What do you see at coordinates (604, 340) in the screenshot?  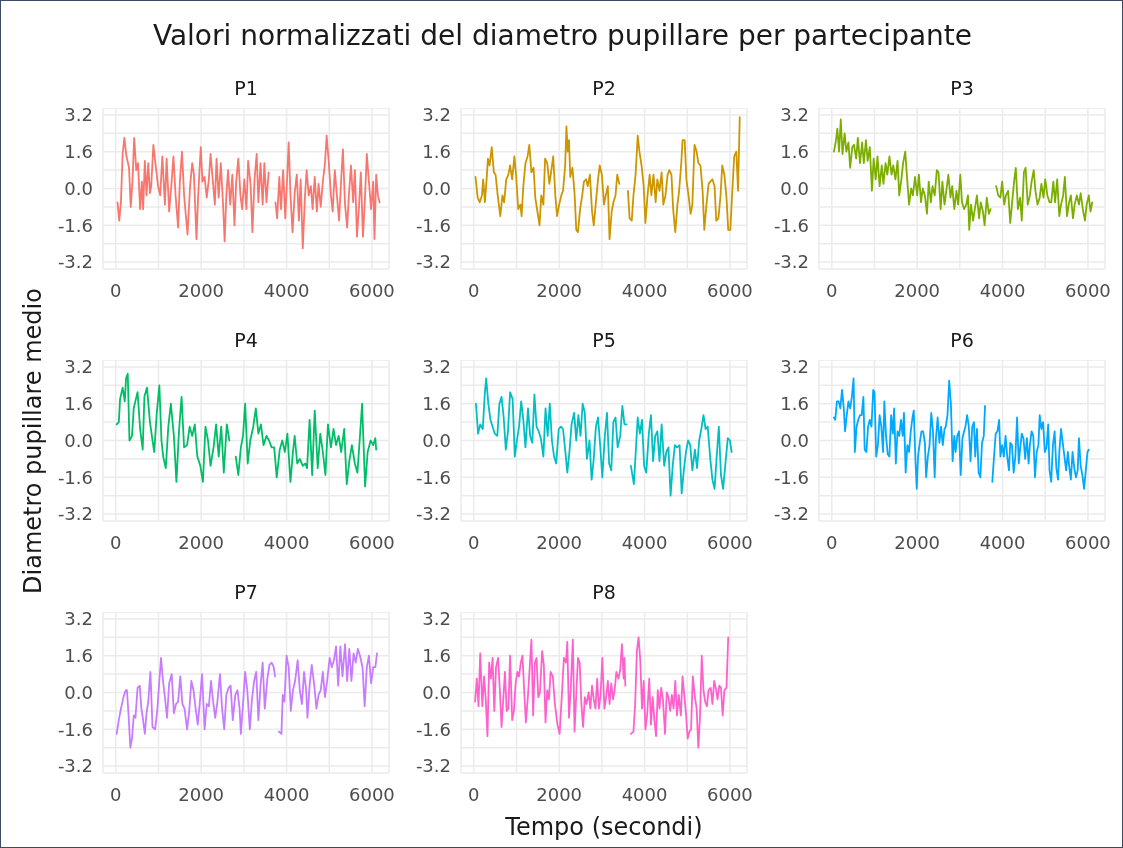 I see `chart-title: P5` at bounding box center [604, 340].